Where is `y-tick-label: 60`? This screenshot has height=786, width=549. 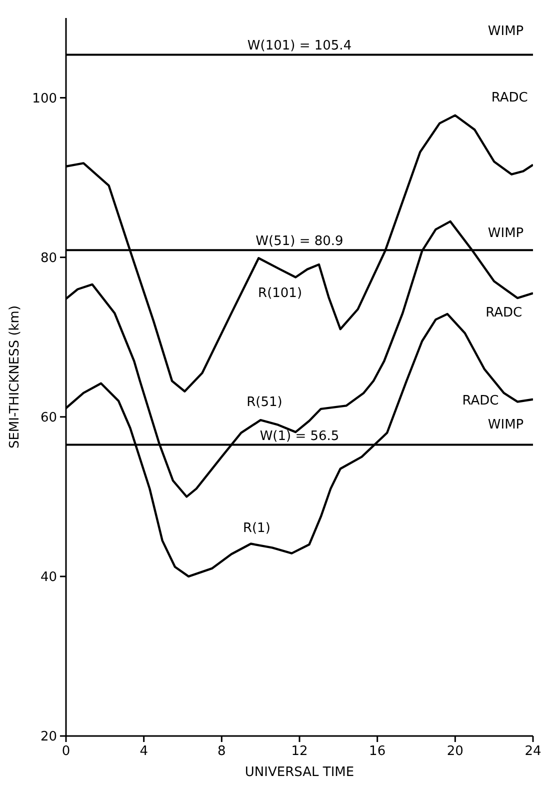
y-tick-label: 60 is located at coordinates (48, 418).